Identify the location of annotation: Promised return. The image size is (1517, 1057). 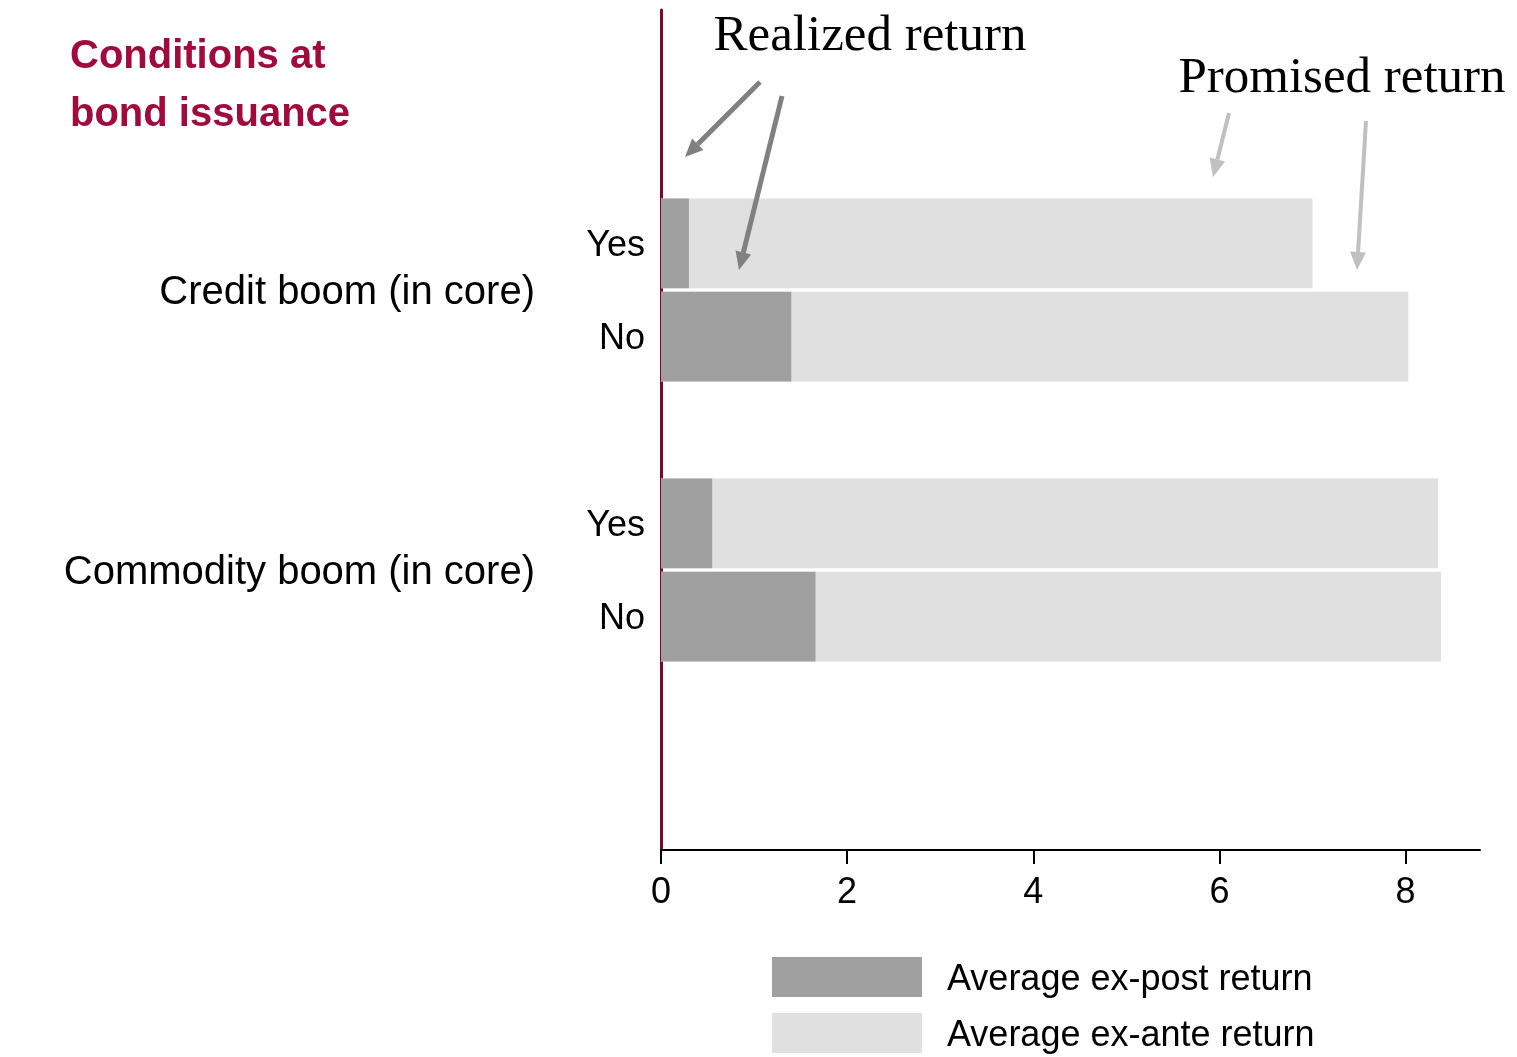
(1342, 75).